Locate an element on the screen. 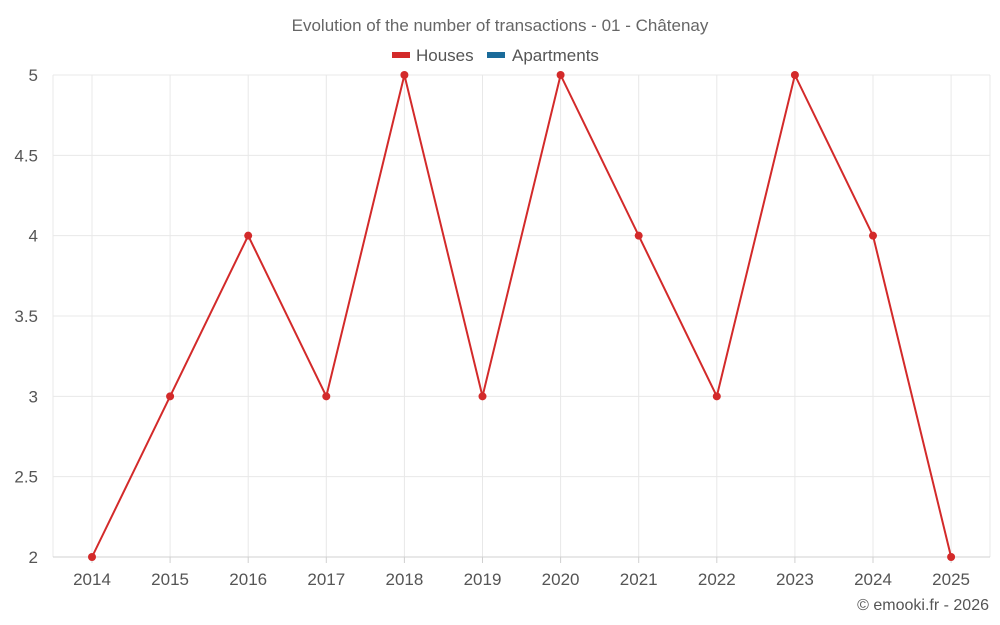 This screenshot has height=625, width=1000. y-tick-label: 2 is located at coordinates (33, 557).